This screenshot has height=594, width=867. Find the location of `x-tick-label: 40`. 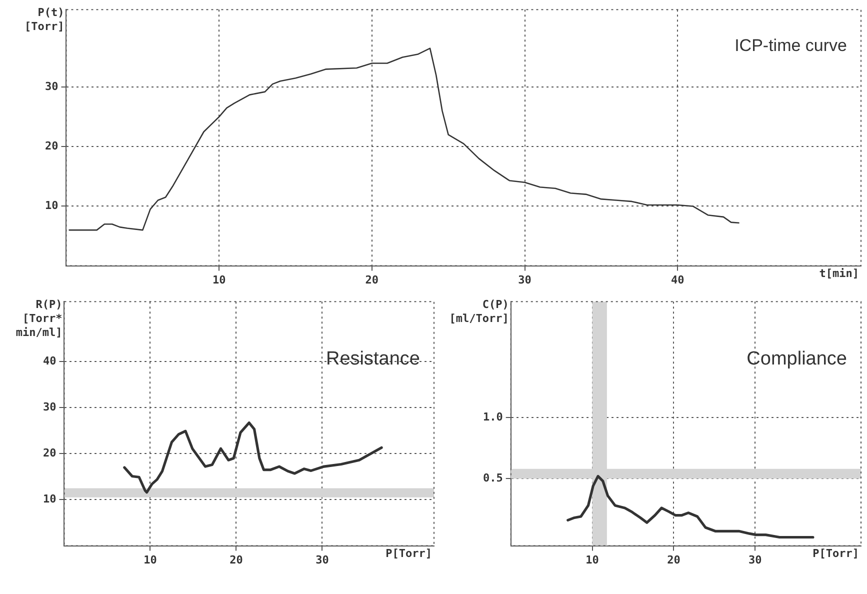

x-tick-label: 40 is located at coordinates (677, 279).